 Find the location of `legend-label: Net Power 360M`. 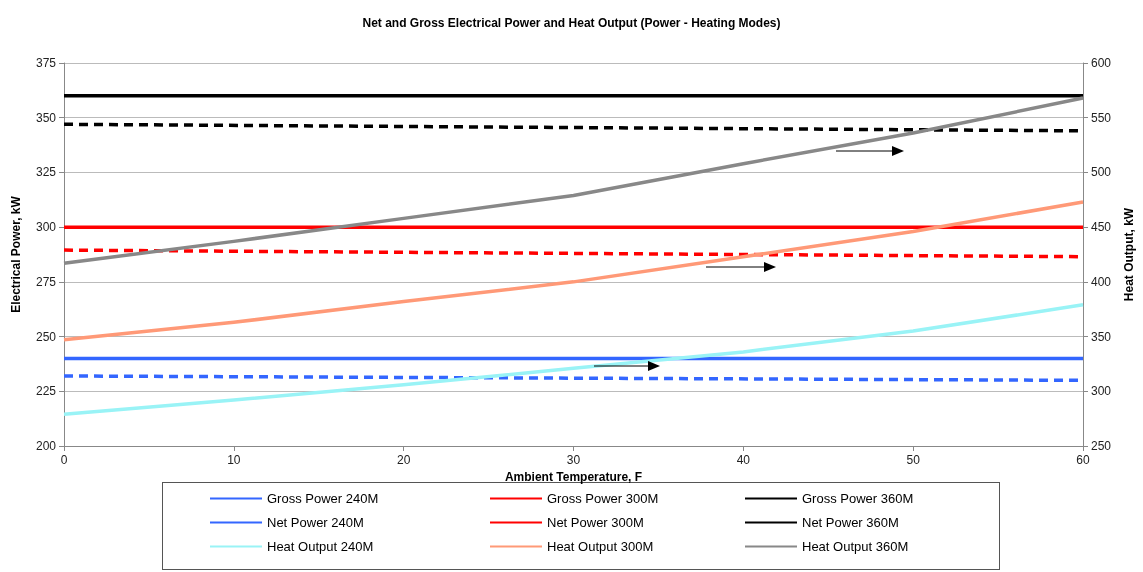

legend-label: Net Power 360M is located at coordinates (850, 522).